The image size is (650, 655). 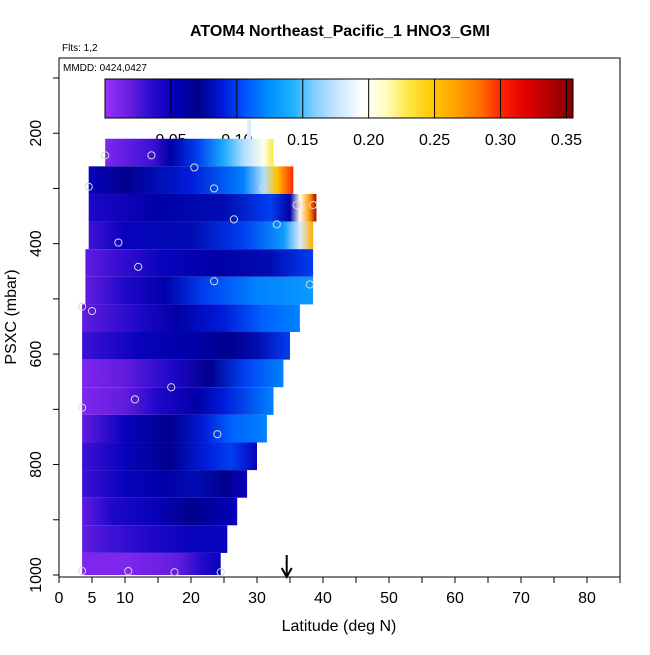 What do you see at coordinates (521, 598) in the screenshot?
I see `x-tick-label: 70` at bounding box center [521, 598].